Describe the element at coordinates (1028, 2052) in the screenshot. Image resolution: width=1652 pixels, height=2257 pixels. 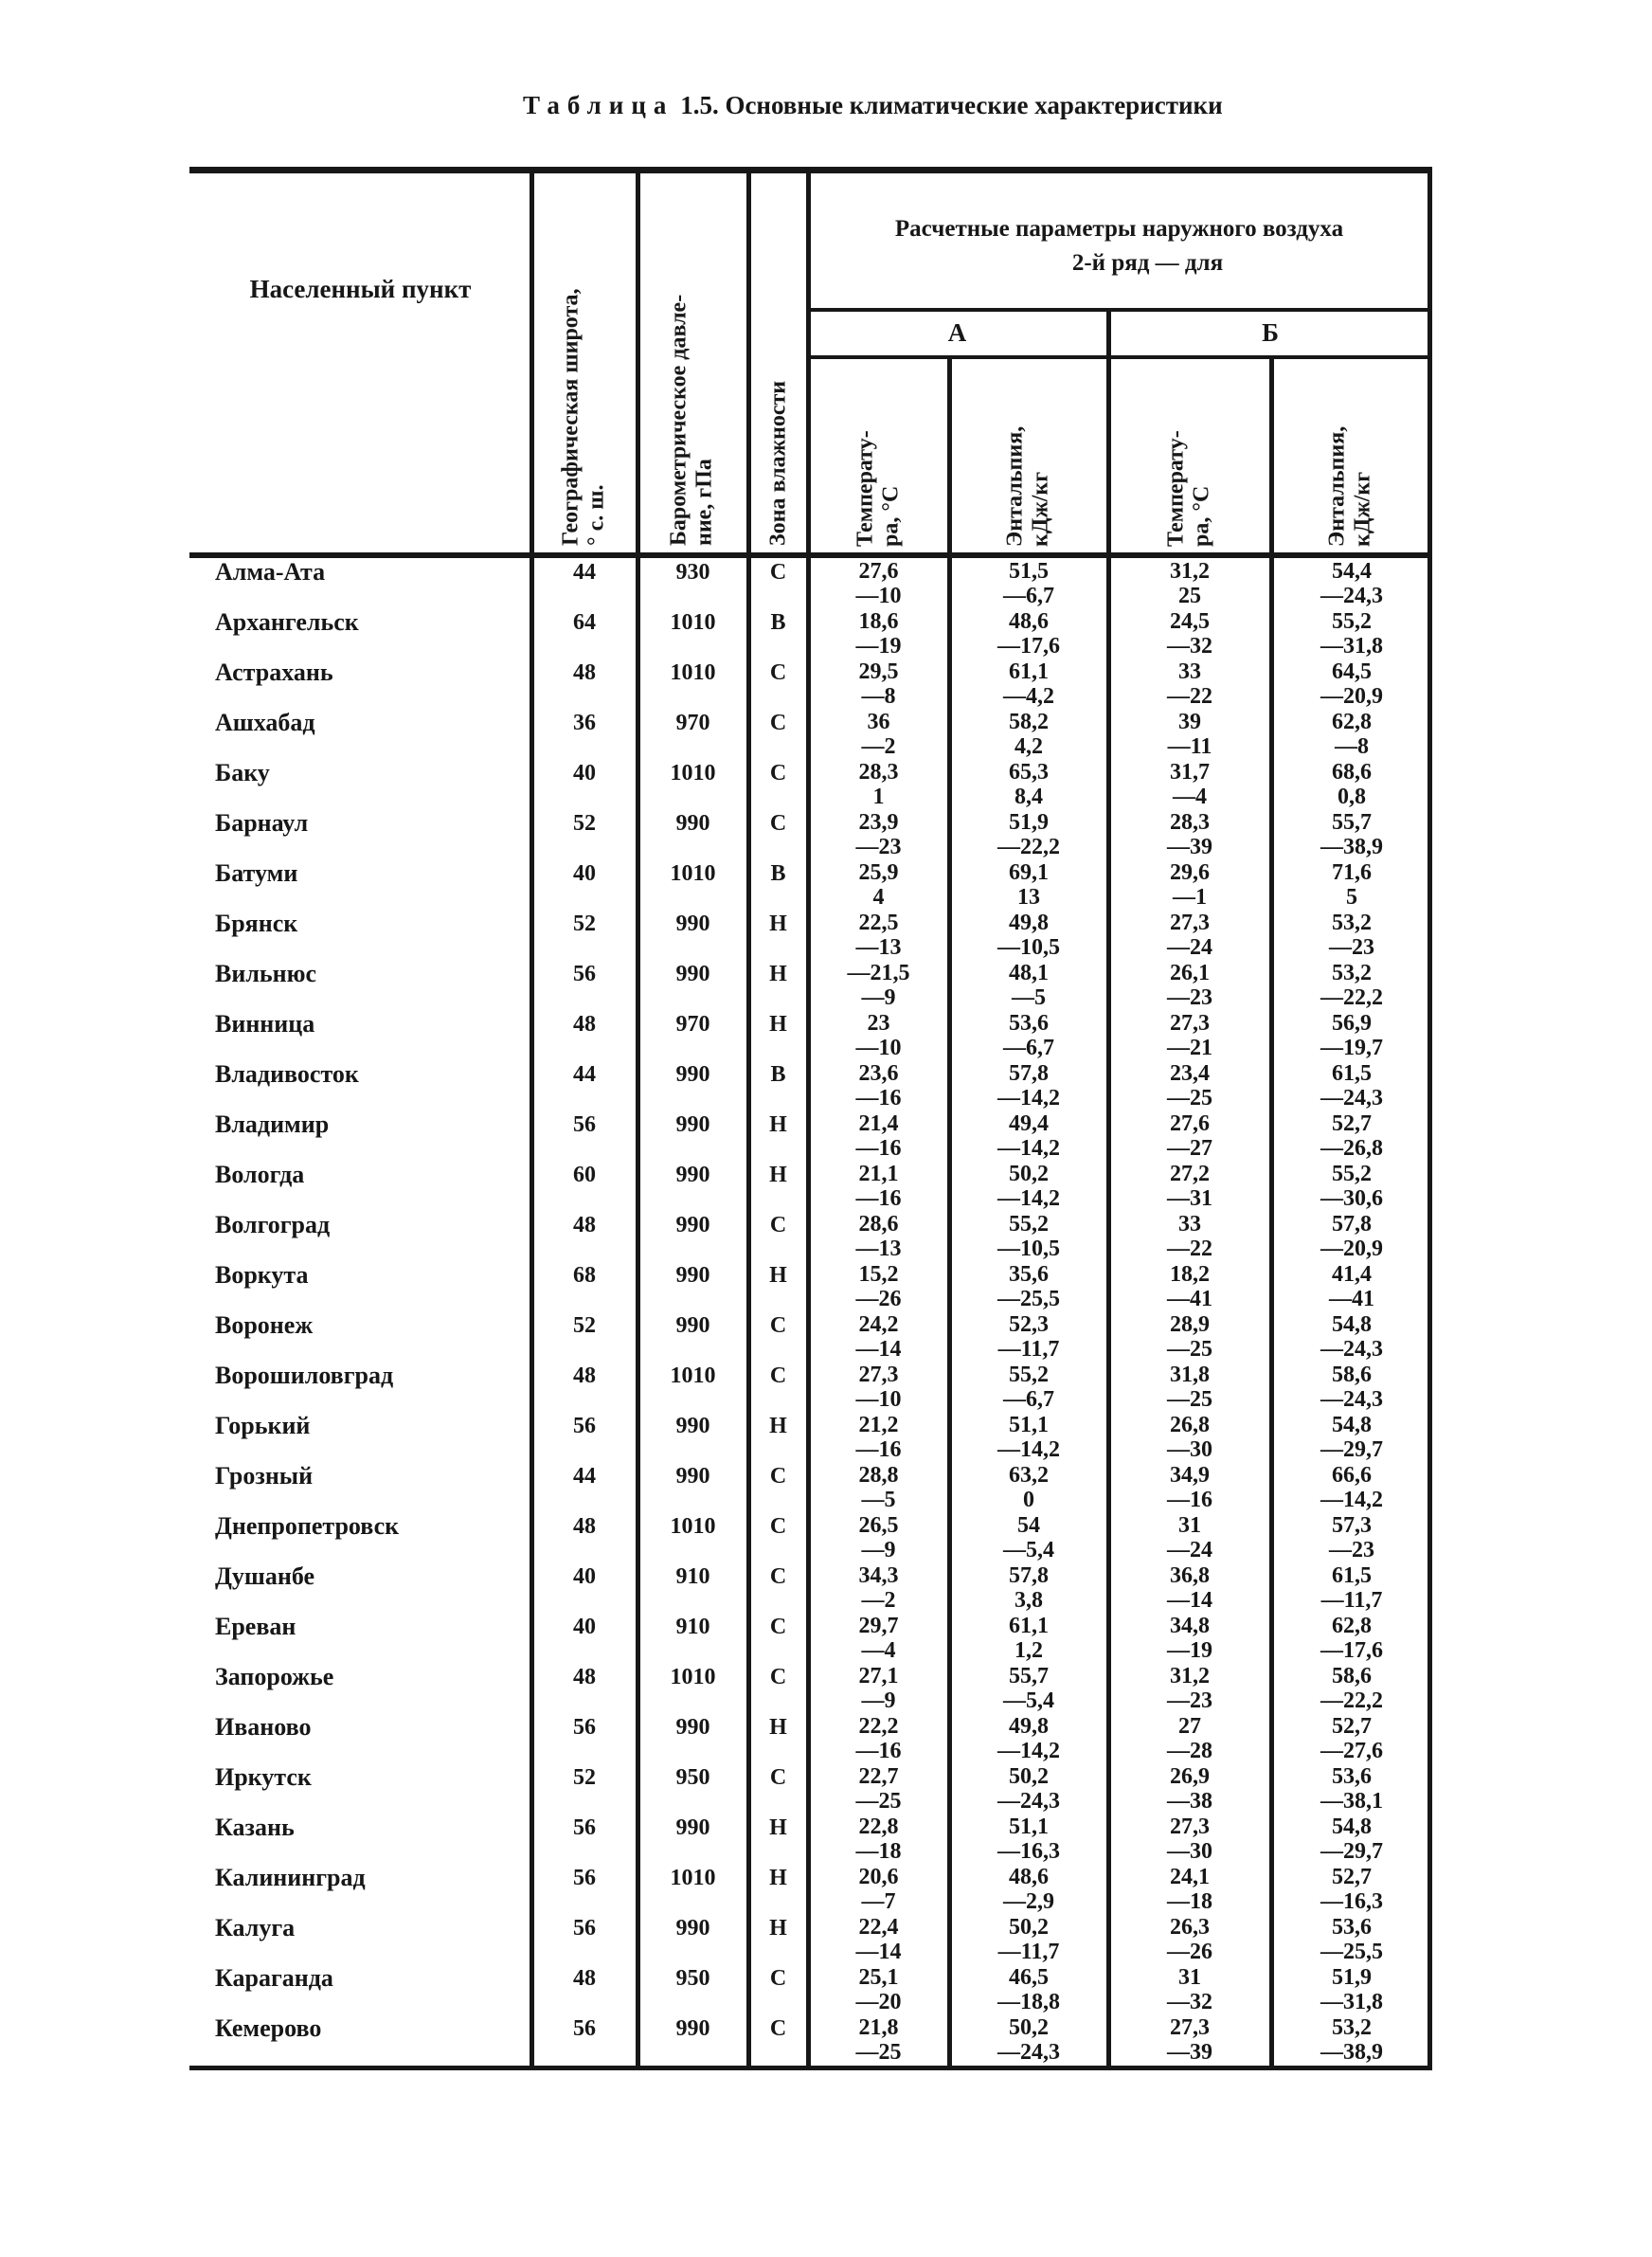
I see `enthalpy-a-value-row2: —24,3` at that location.